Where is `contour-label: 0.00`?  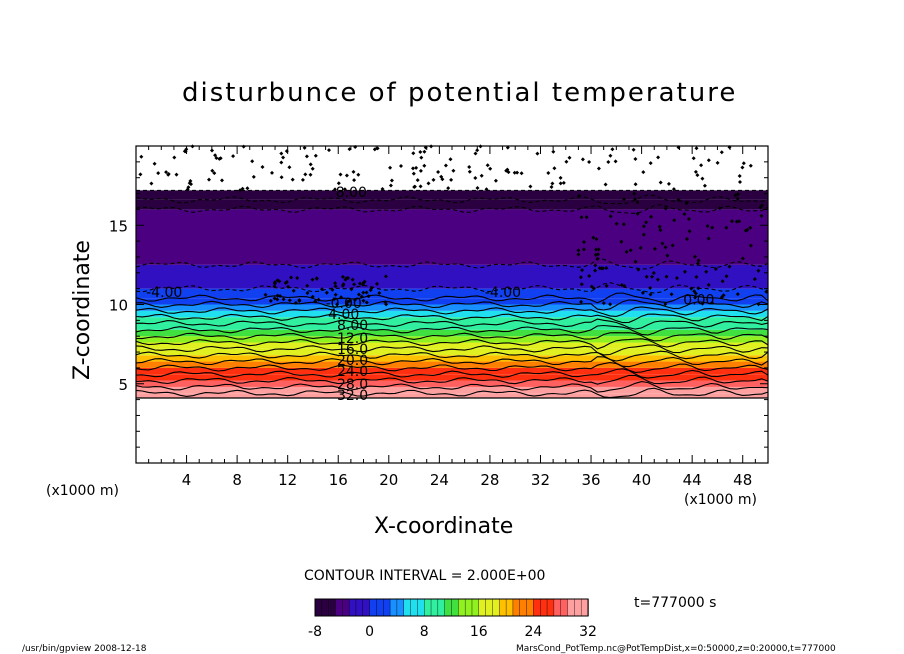 contour-label: 0.00 is located at coordinates (698, 301).